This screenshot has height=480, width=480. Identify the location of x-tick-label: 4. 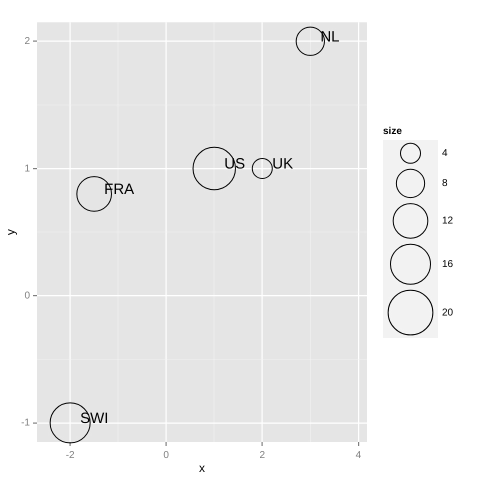
(359, 455).